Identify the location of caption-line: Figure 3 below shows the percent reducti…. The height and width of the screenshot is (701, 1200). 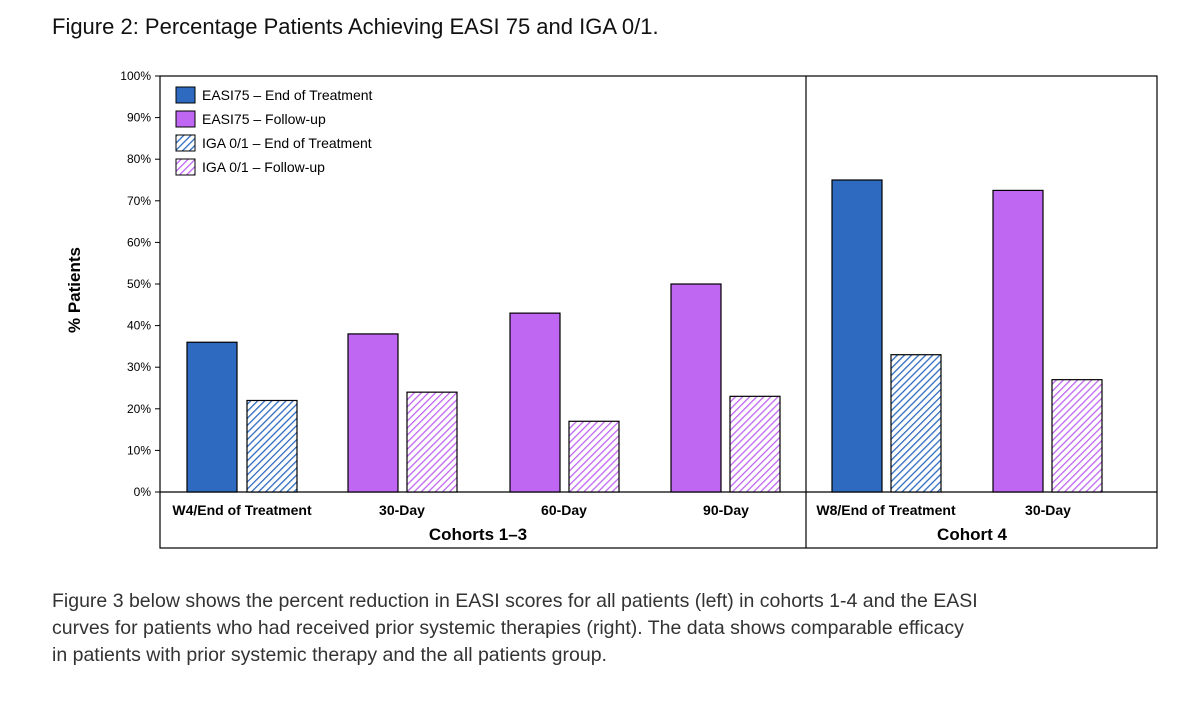
(515, 601).